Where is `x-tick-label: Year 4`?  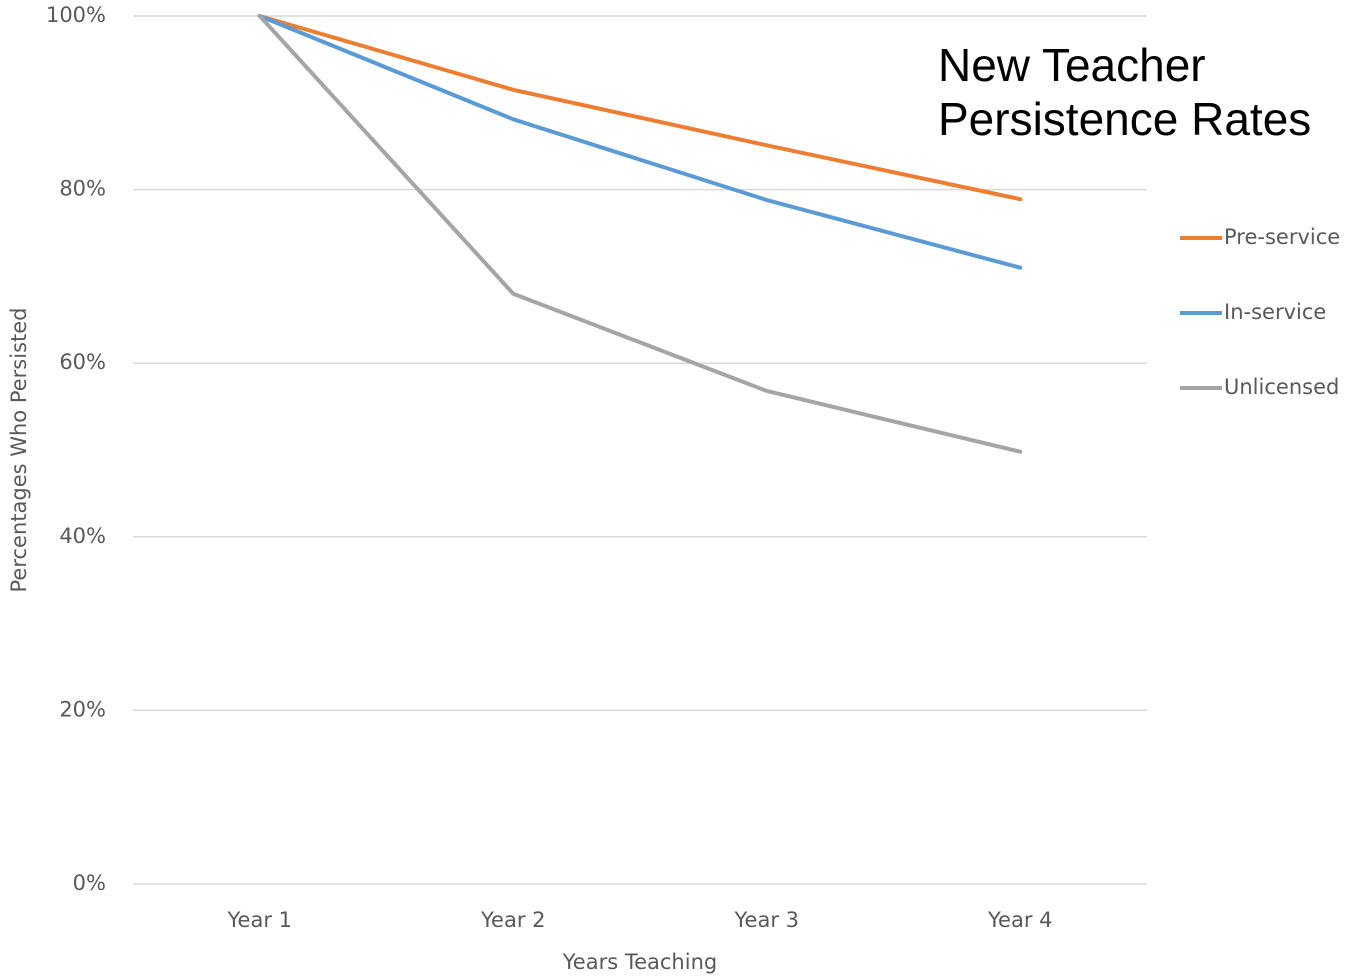 x-tick-label: Year 4 is located at coordinates (1020, 920).